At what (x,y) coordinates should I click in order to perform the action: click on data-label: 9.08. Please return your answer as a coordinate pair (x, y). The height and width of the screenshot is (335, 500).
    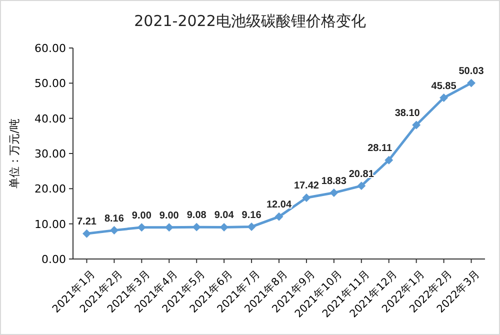
    Looking at the image, I should click on (196, 216).